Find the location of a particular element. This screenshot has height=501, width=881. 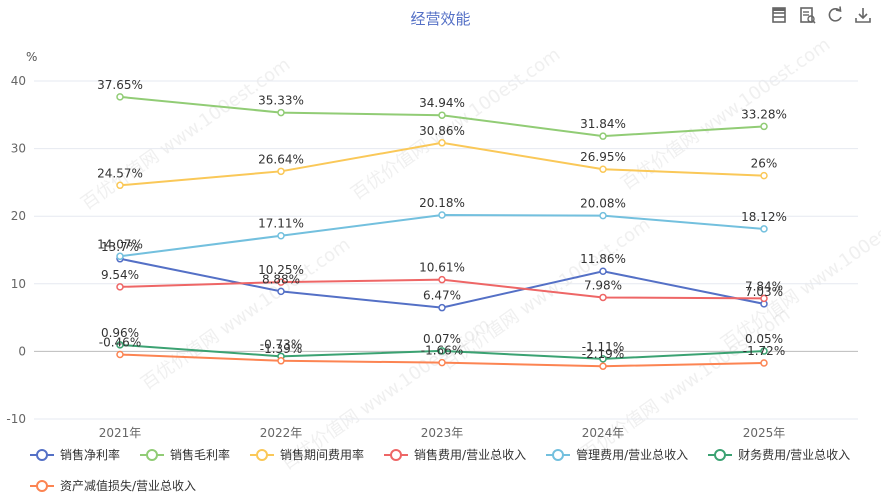

data-label: 17.11% is located at coordinates (281, 224).